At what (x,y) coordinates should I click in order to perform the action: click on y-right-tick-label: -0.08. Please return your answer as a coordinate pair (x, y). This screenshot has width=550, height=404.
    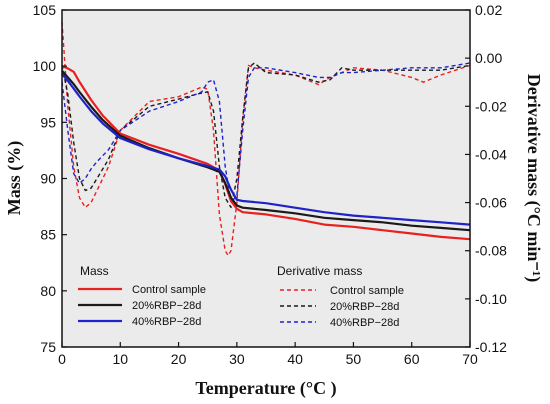
    Looking at the image, I should click on (491, 251).